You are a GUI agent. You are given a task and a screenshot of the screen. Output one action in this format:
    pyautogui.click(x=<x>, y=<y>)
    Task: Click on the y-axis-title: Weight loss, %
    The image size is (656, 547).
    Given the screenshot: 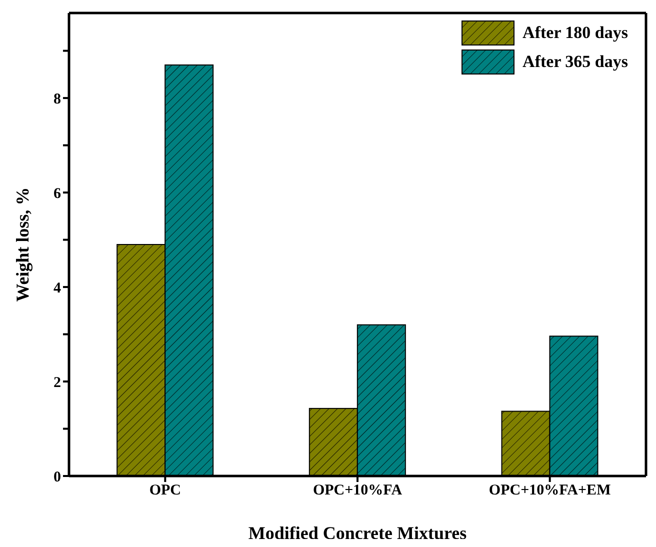 What is the action you would take?
    pyautogui.click(x=22, y=244)
    